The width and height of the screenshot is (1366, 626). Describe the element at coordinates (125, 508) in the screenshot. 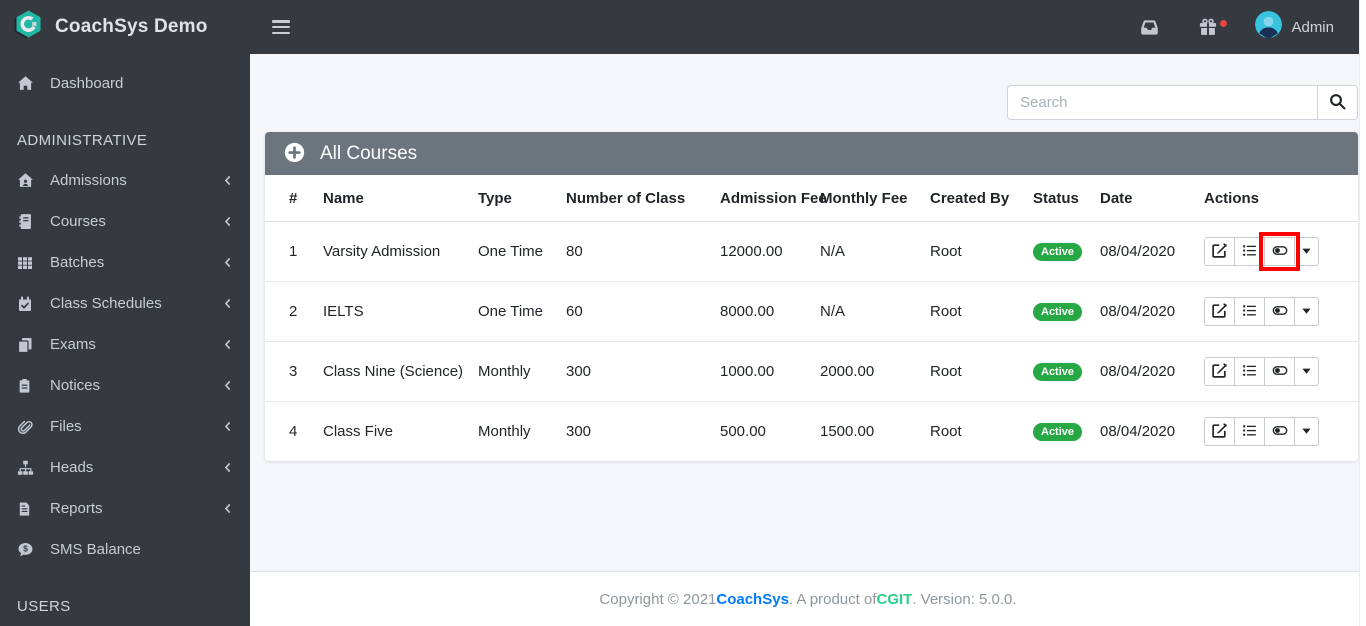

I see `sidebar-item-reports: Reports` at that location.